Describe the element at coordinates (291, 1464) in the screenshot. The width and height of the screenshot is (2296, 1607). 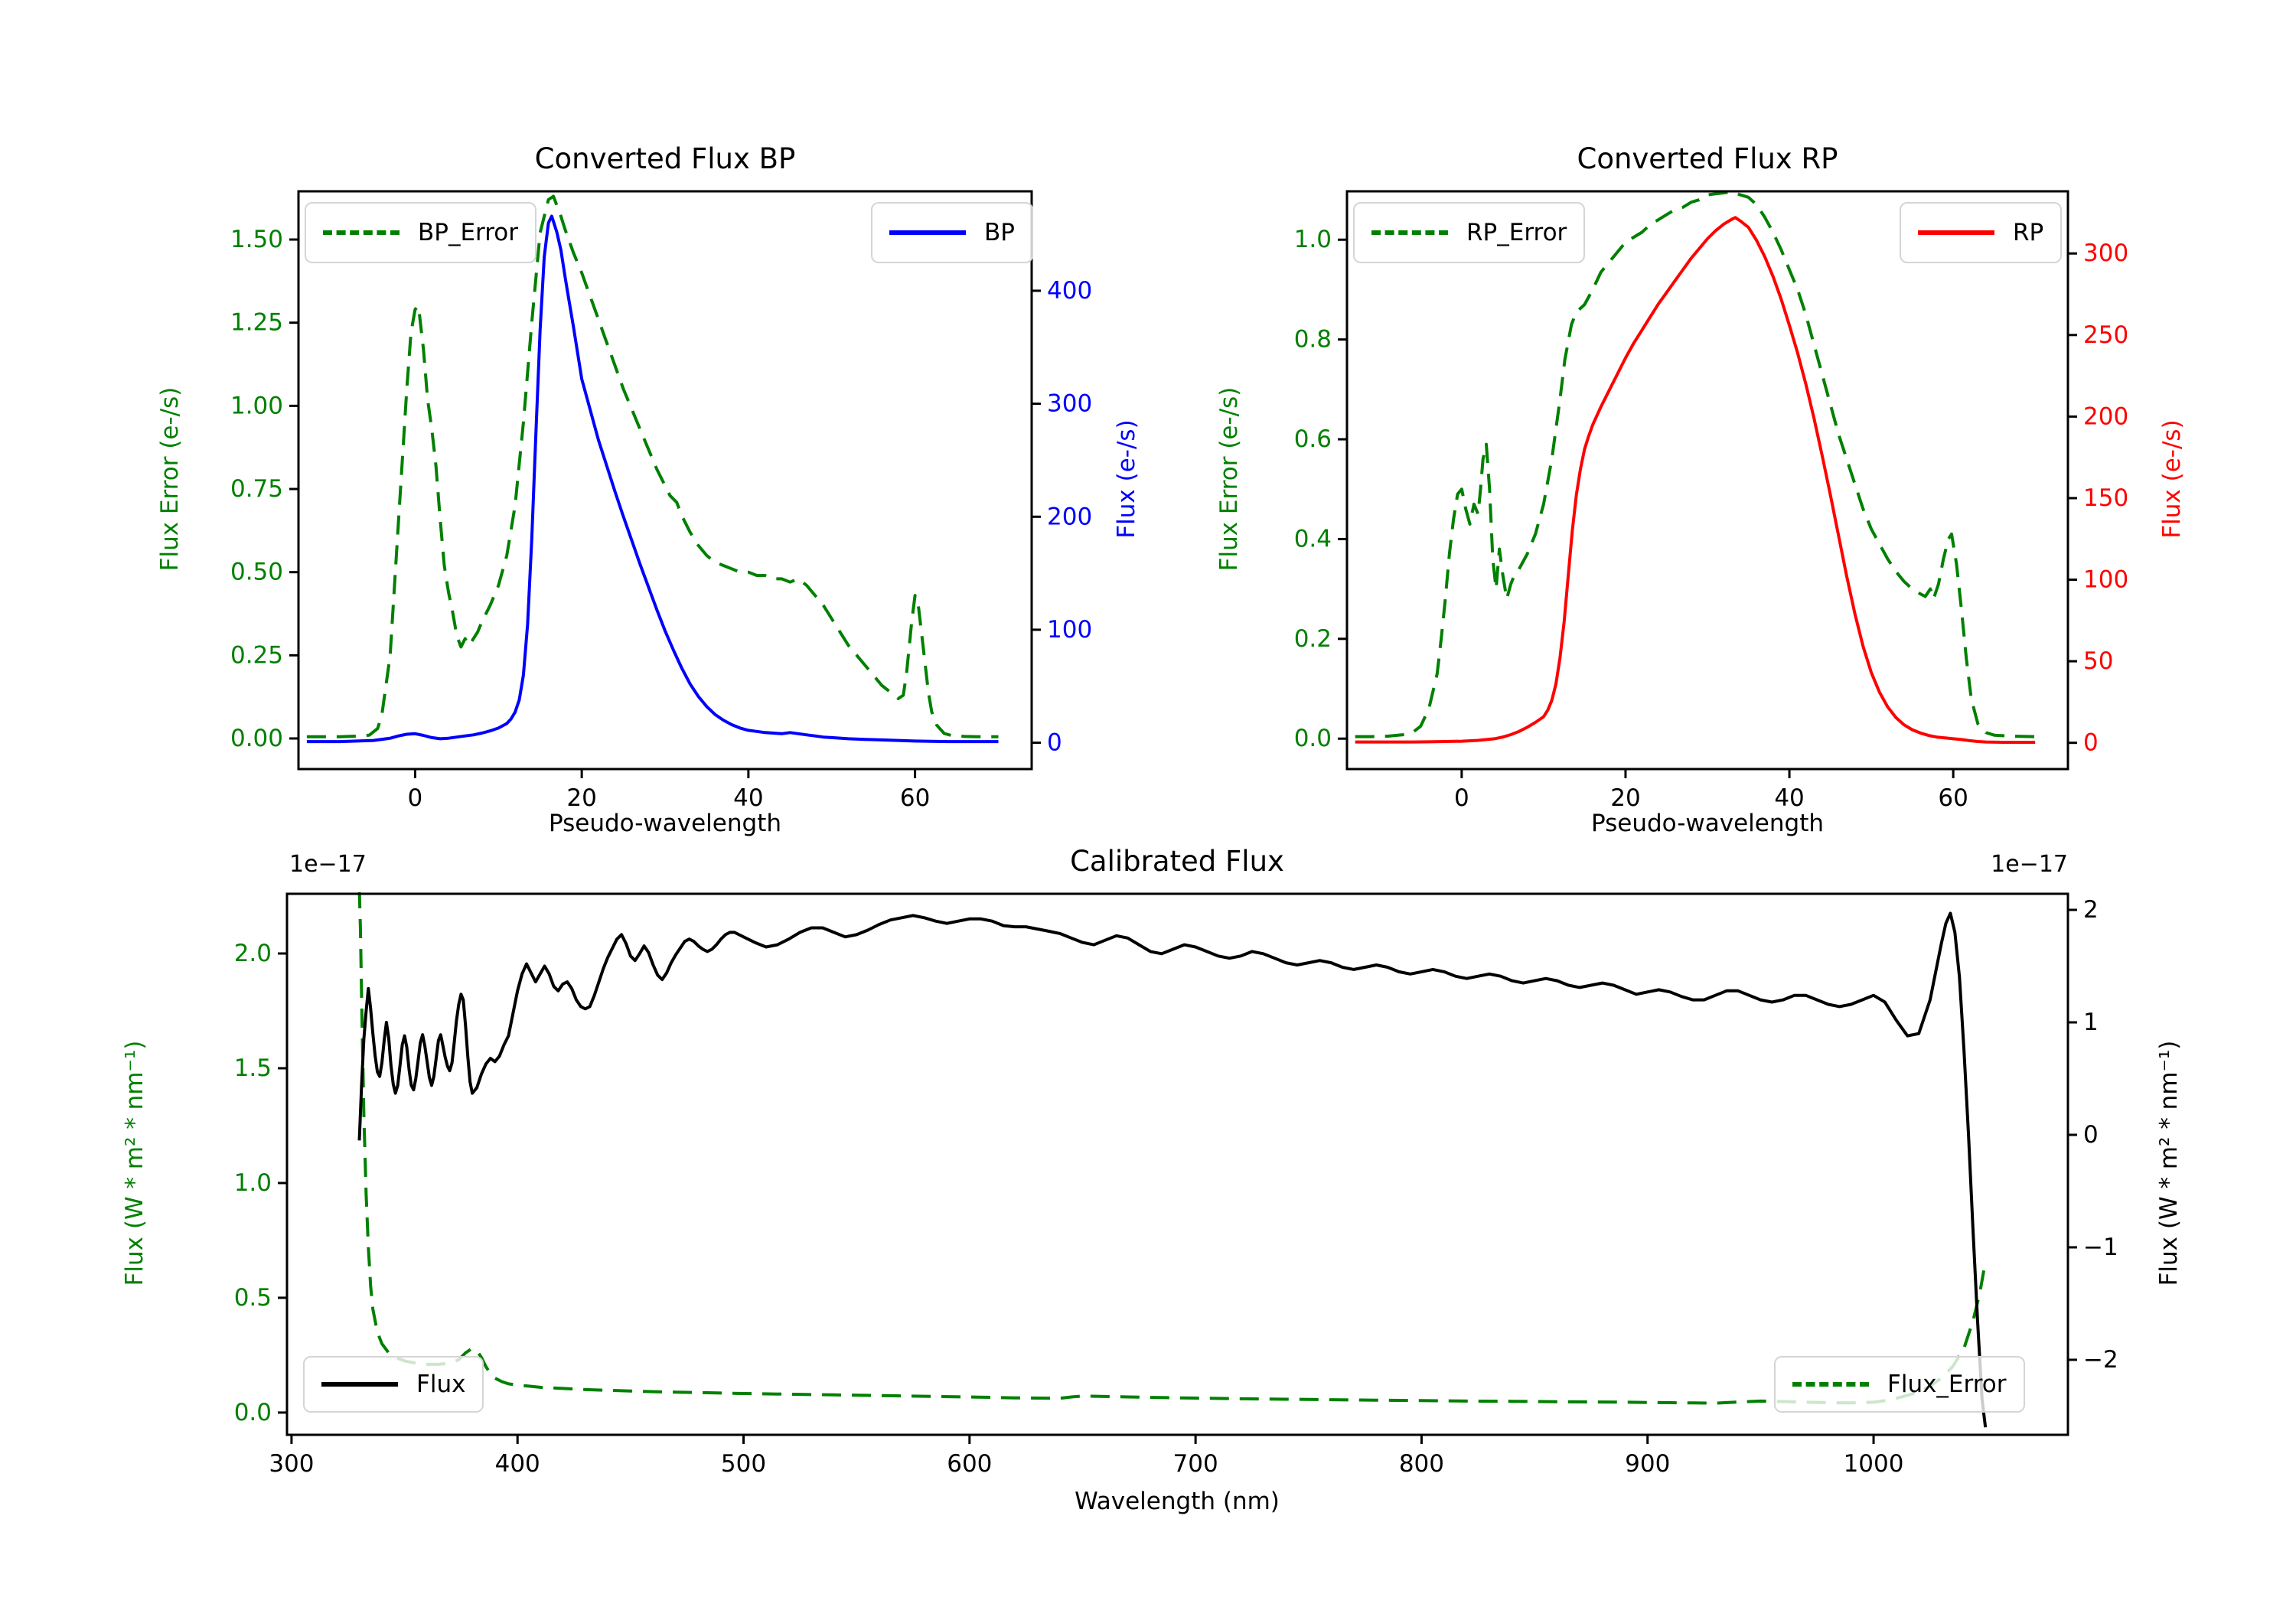
I see `x-tick-label: 300` at that location.